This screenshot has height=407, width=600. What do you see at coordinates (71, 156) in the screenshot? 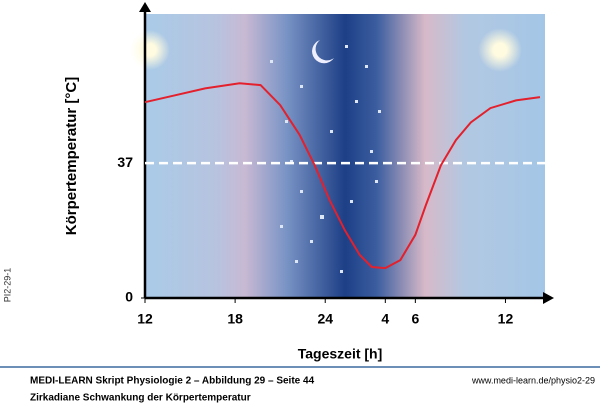
I see `y-axis-label: Körpertemperatur [°C]` at bounding box center [71, 156].